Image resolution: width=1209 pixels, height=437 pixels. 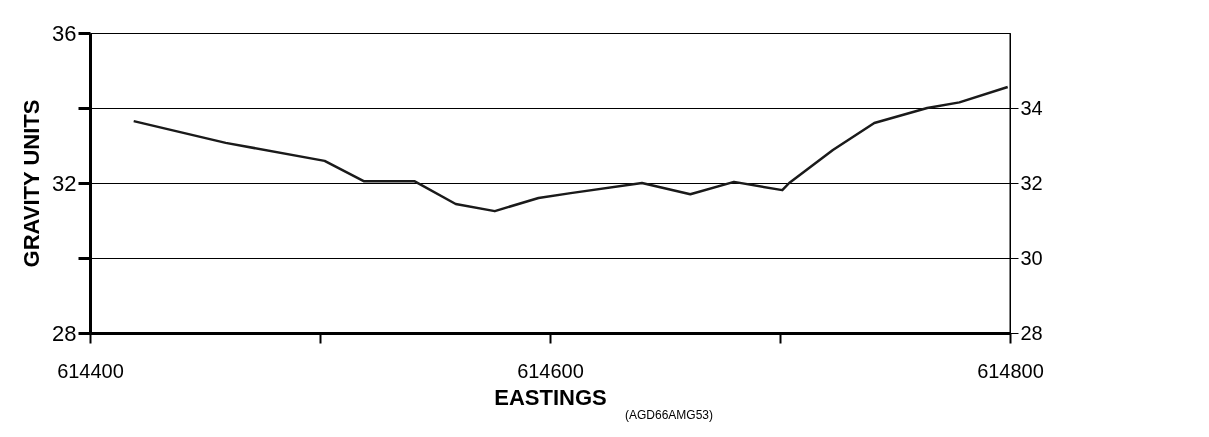 What do you see at coordinates (64, 183) in the screenshot?
I see `y-tick-label: 32` at bounding box center [64, 183].